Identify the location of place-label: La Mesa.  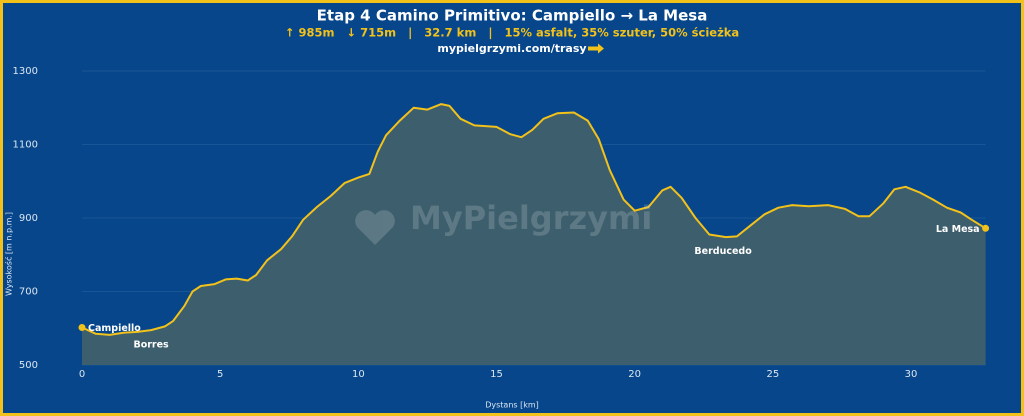
(958, 229).